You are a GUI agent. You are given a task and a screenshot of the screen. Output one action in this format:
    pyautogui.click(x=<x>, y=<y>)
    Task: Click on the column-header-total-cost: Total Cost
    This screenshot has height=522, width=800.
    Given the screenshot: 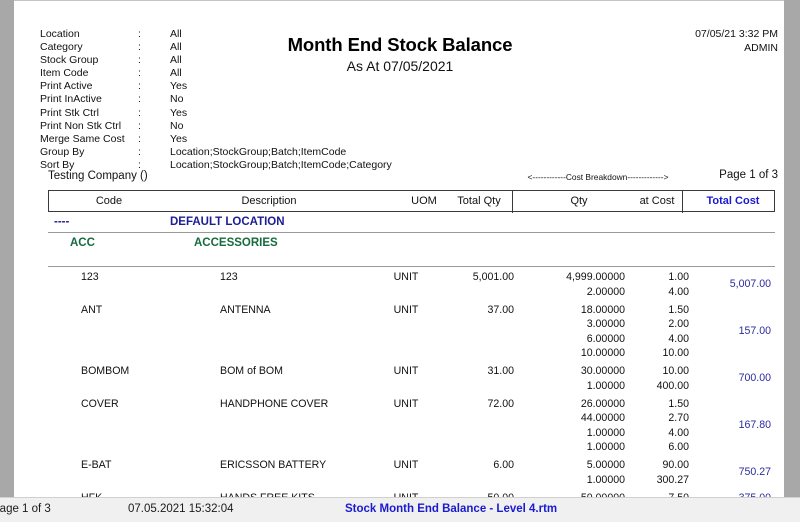 What is the action you would take?
    pyautogui.click(x=733, y=201)
    